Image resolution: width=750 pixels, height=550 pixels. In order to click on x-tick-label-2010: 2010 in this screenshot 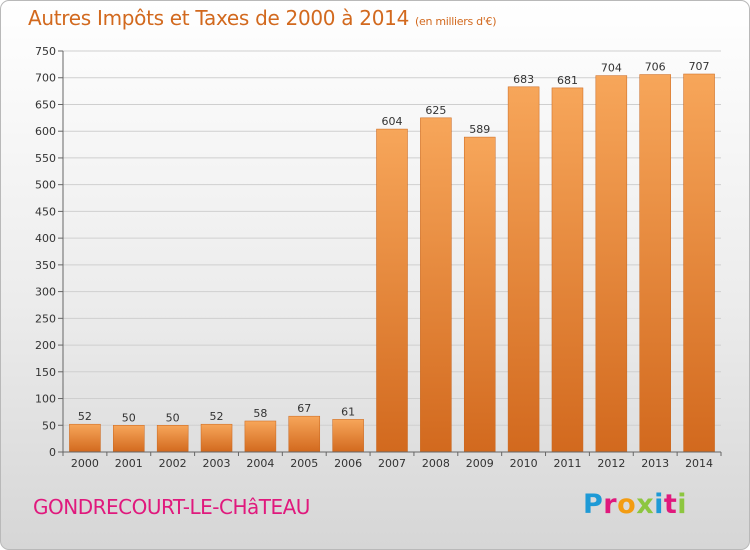, I will do `click(524, 463)`.